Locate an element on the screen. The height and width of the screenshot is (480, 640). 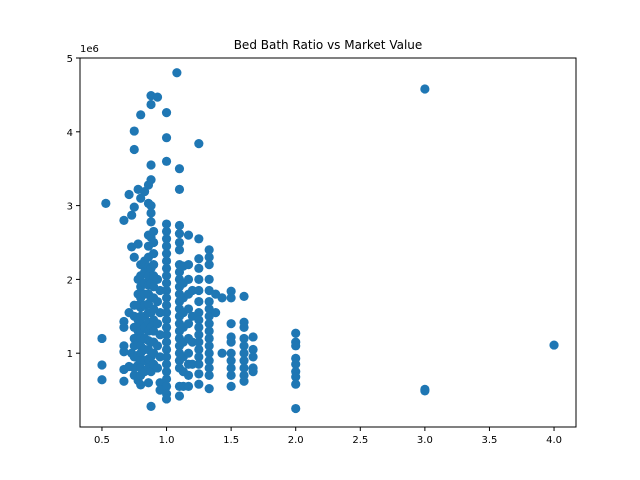
x-axis: 0.5 1.0 1.5 2.0 2.5 3.0 3.5 4.0 is located at coordinates (328, 436).